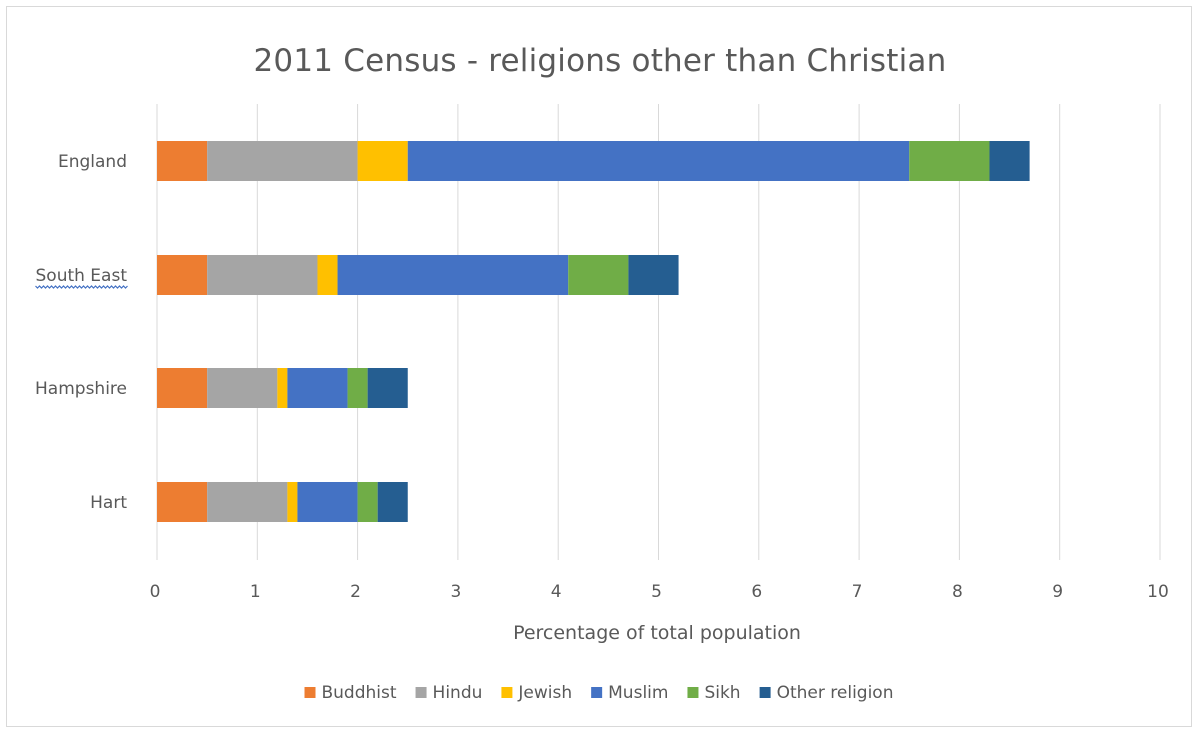 The image size is (1198, 733). I want to click on category-label: England, so click(92, 162).